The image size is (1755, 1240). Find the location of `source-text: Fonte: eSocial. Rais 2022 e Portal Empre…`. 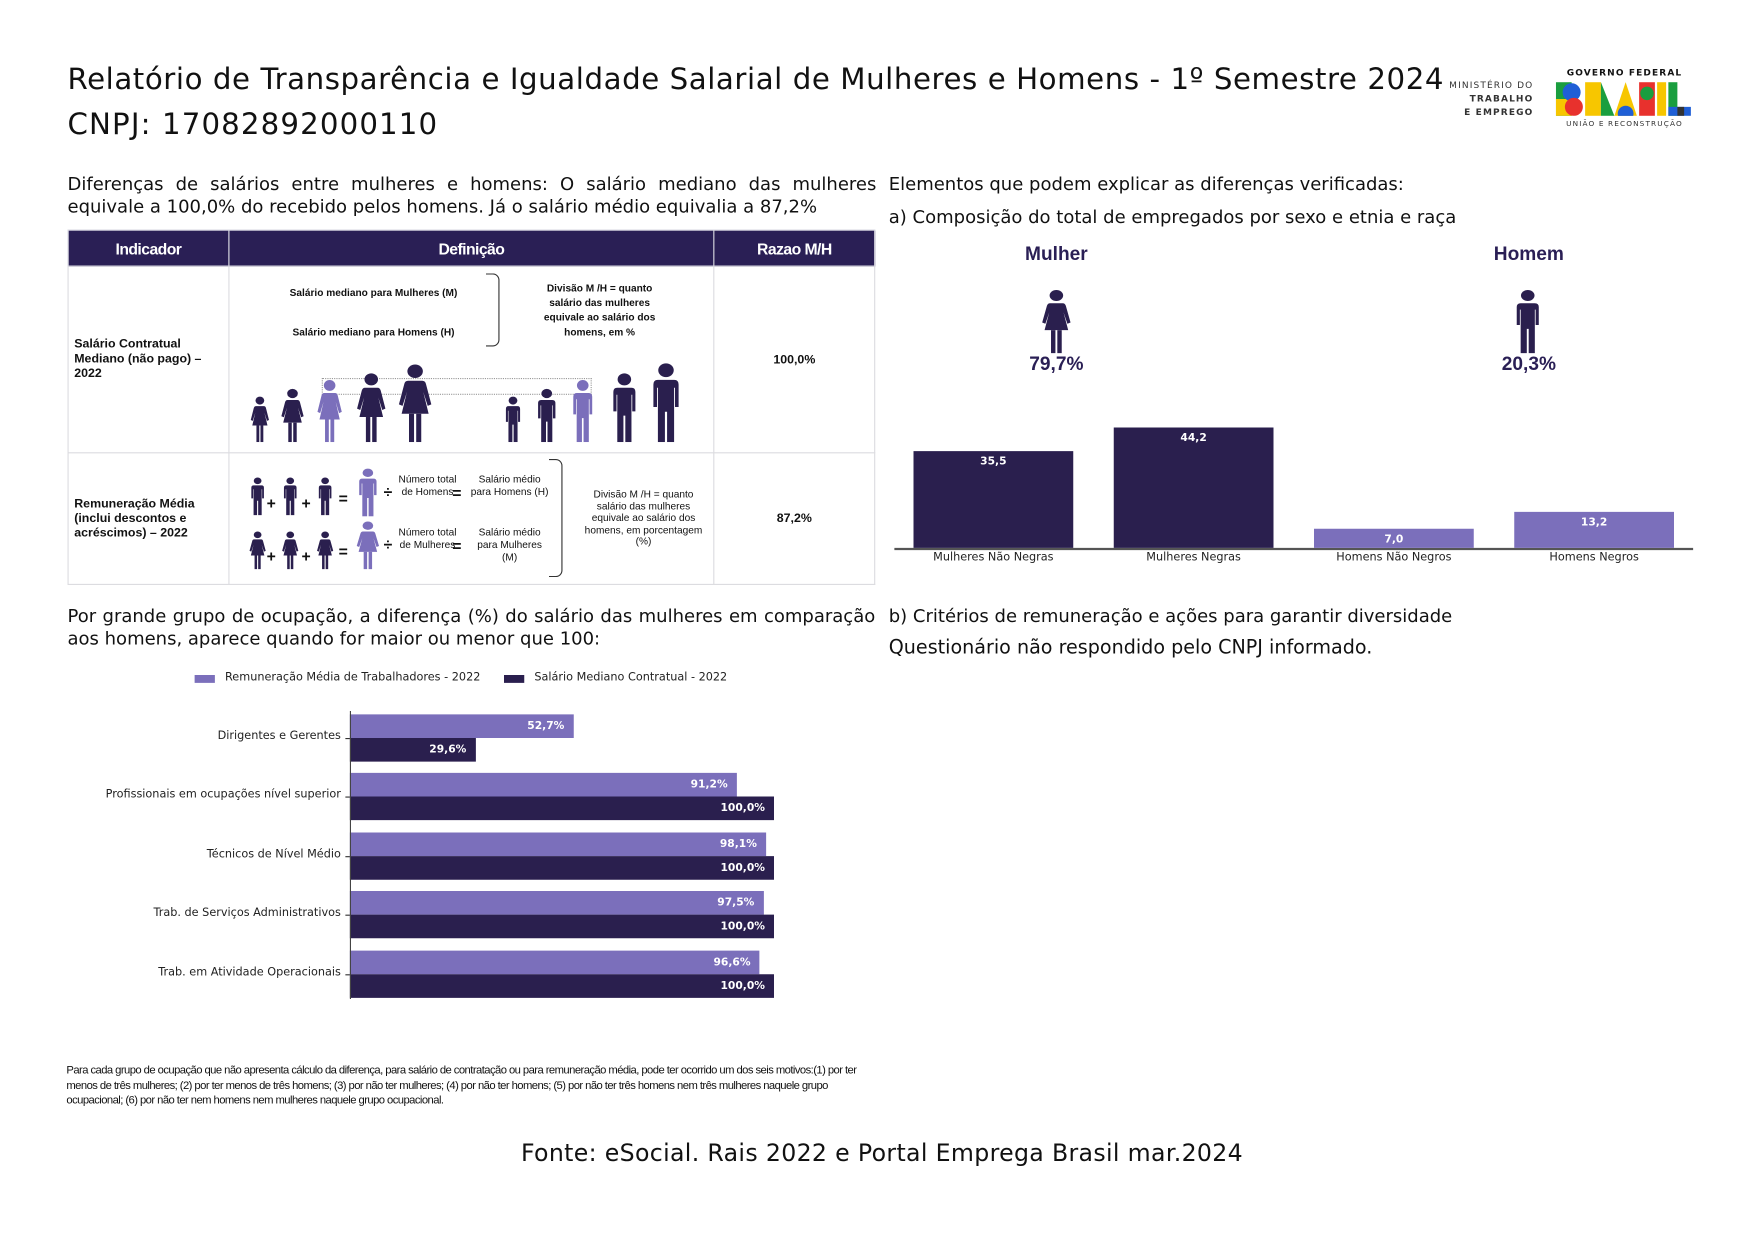

source-text: Fonte: eSocial. Rais 2022 e Portal Empre… is located at coordinates (882, 1153).